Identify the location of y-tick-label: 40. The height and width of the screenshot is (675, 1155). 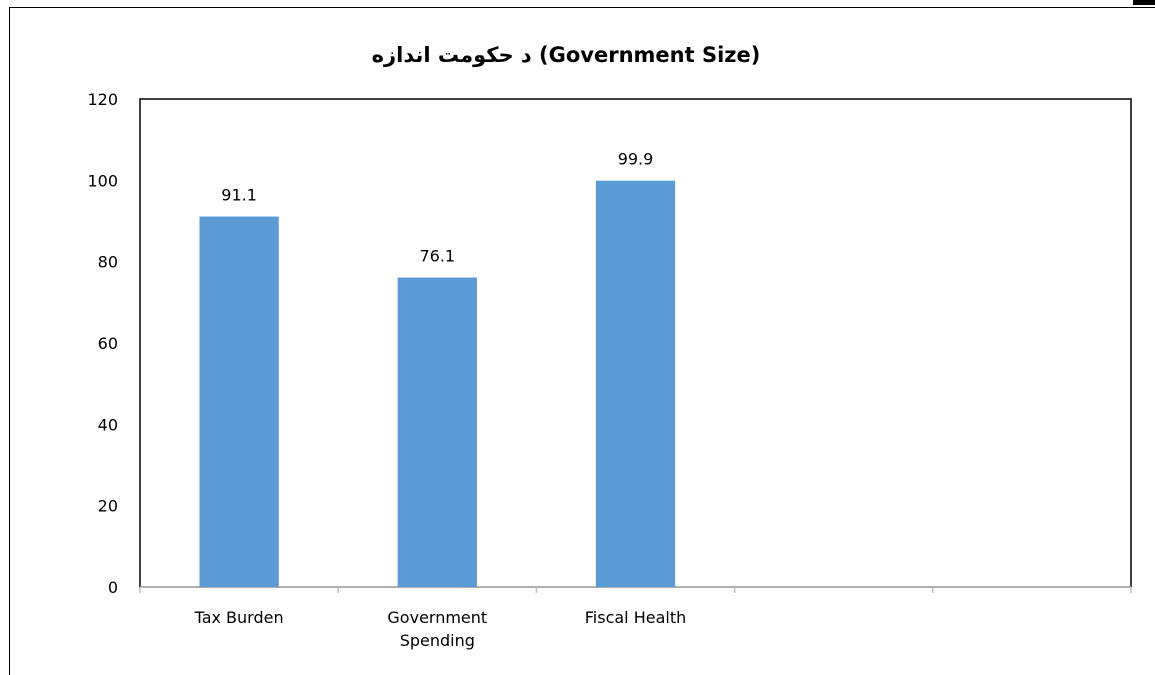
(108, 424).